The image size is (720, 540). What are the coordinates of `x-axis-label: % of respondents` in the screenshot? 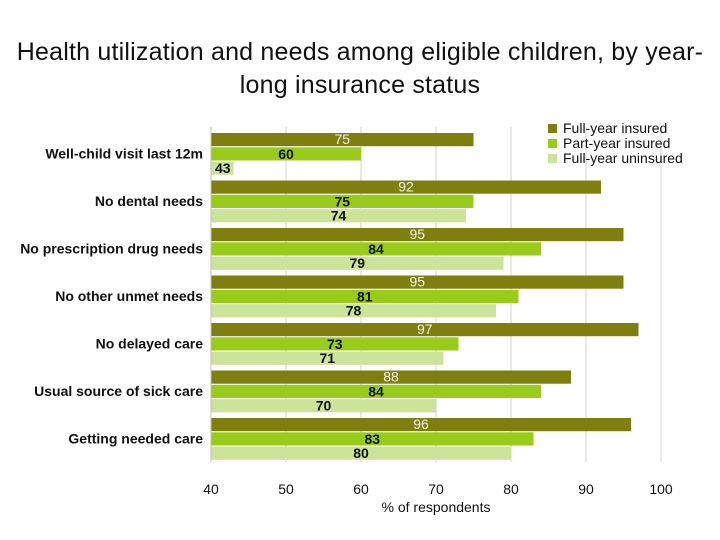 It's located at (436, 507).